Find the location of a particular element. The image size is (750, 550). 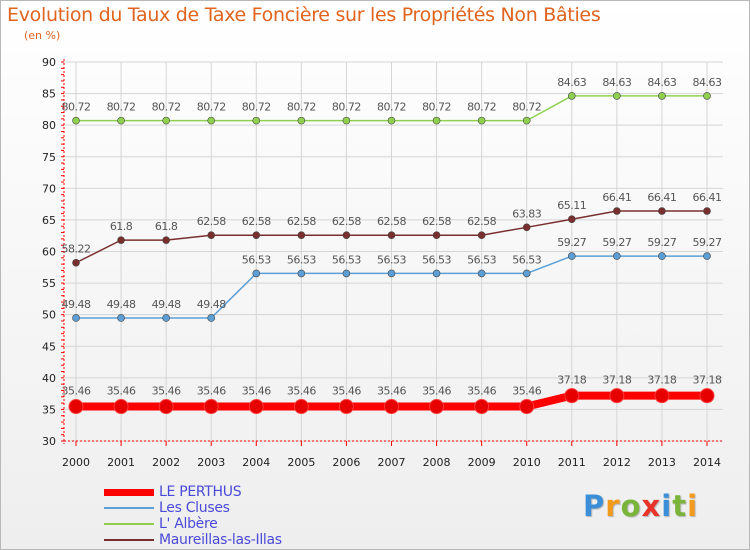

legend-swatch-l-albere is located at coordinates (129, 524).